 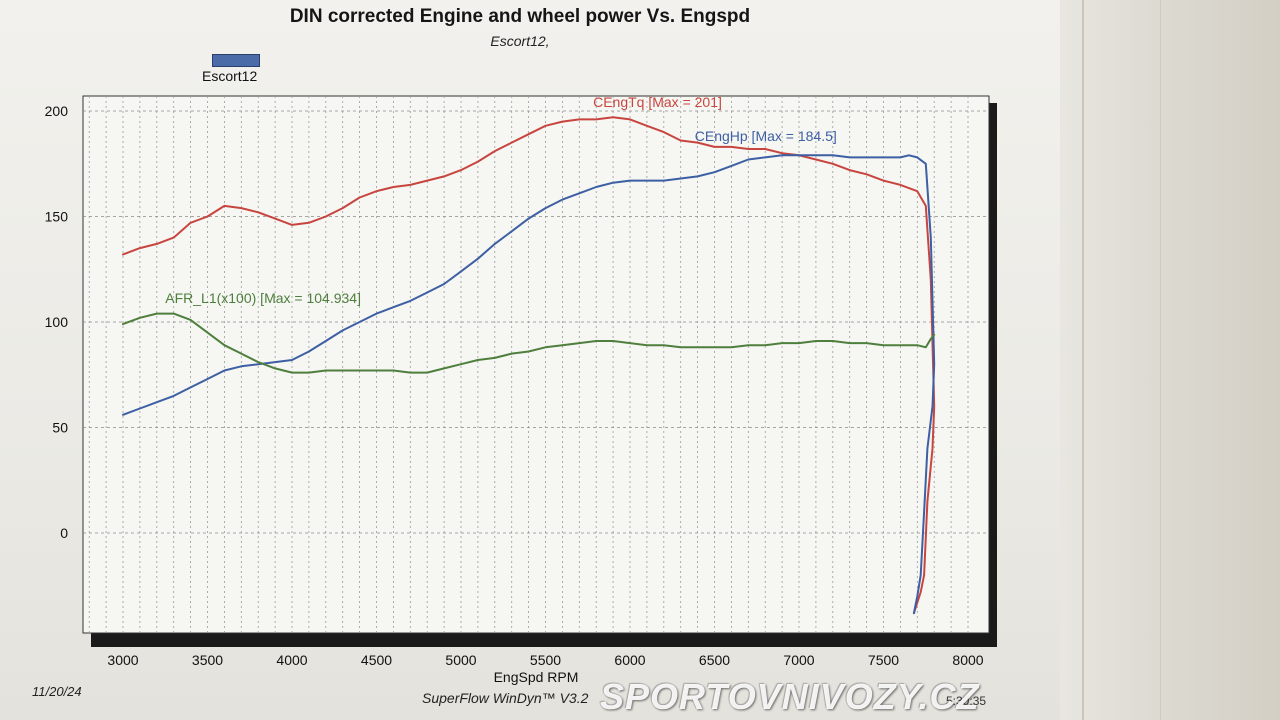 What do you see at coordinates (64, 533) in the screenshot?
I see `y-tick-label: 0` at bounding box center [64, 533].